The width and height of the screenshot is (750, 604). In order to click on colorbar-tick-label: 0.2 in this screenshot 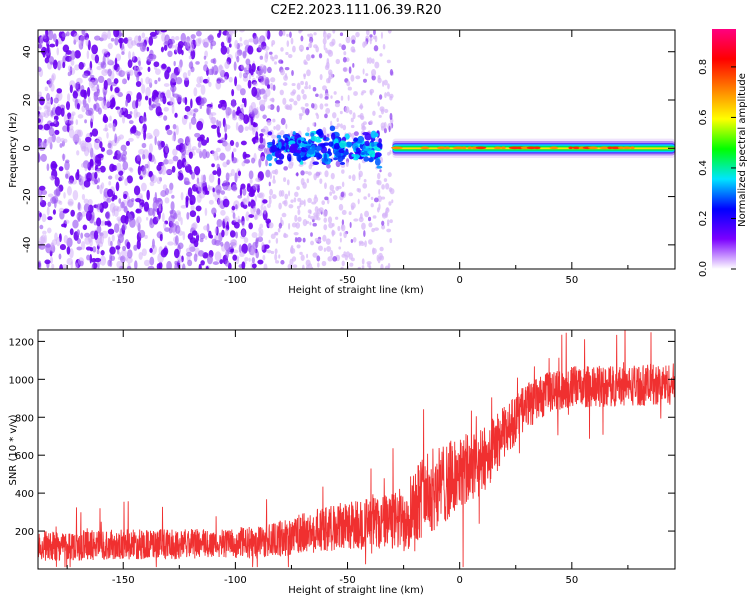, I will do `click(703, 219)`.